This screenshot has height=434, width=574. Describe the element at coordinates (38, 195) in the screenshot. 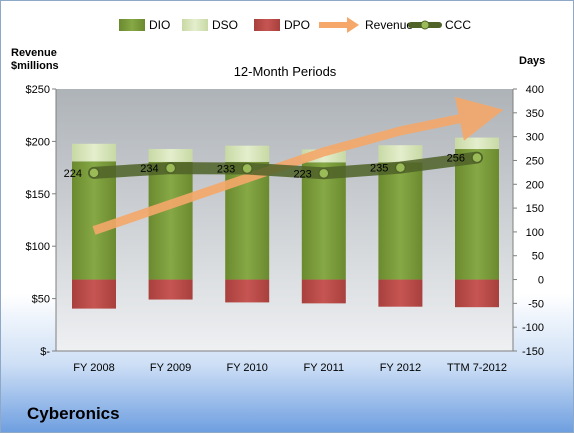

I see `left-axis-tick-label: $150` at that location.